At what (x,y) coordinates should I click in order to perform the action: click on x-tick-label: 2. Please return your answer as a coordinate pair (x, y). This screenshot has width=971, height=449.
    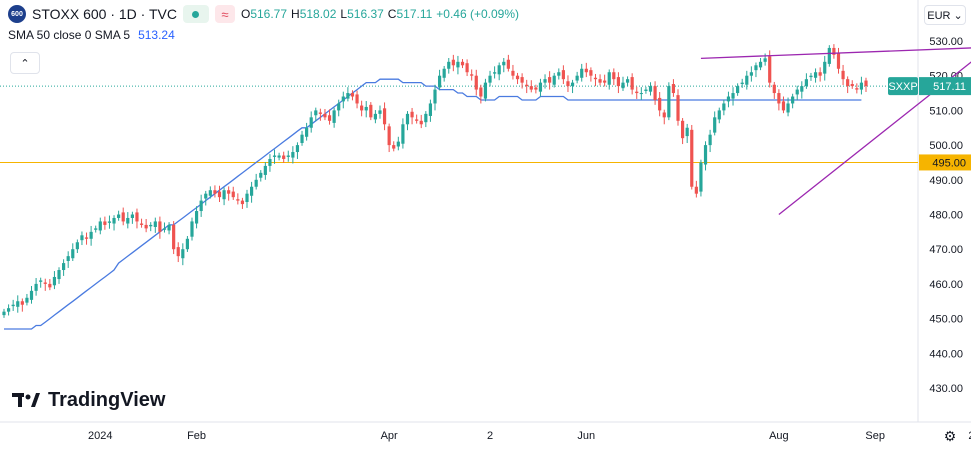
    Looking at the image, I should click on (490, 436).